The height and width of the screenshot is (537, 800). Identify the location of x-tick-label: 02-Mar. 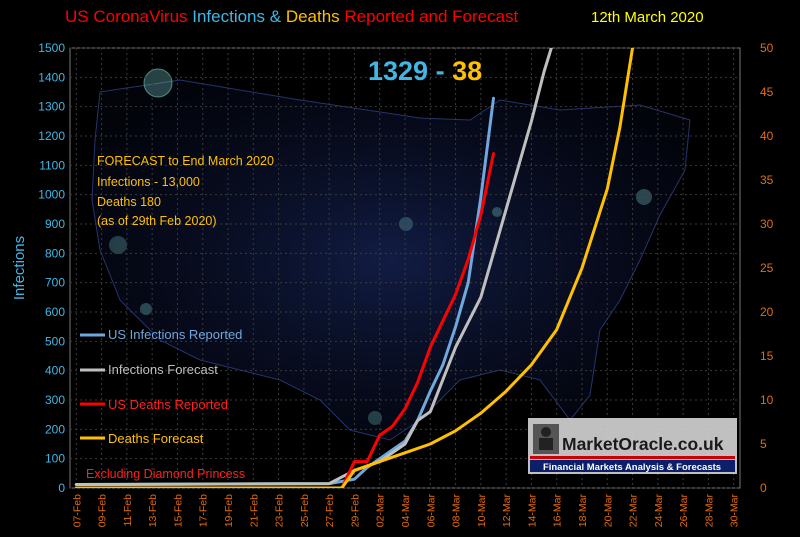
(381, 511).